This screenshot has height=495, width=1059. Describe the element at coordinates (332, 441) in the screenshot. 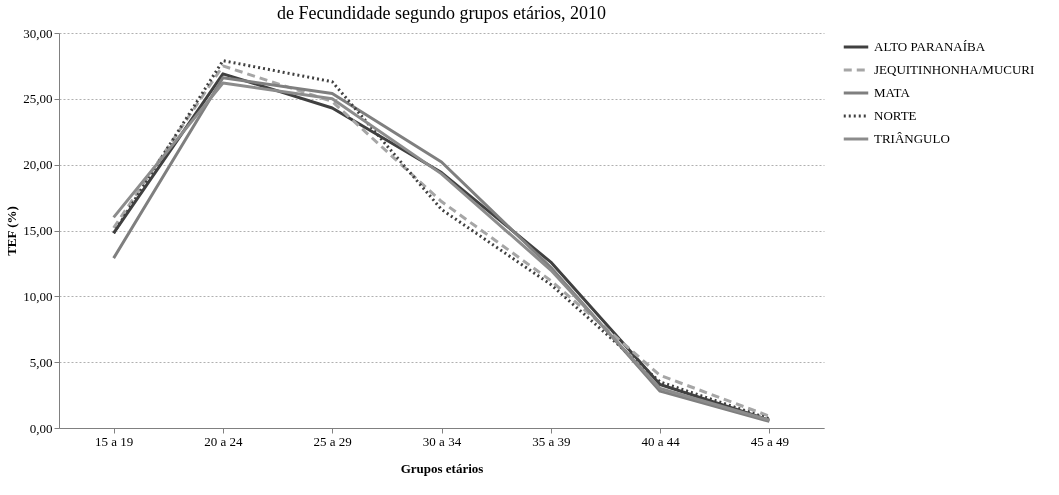

I see `x-tick-label: 25 a 29` at that location.